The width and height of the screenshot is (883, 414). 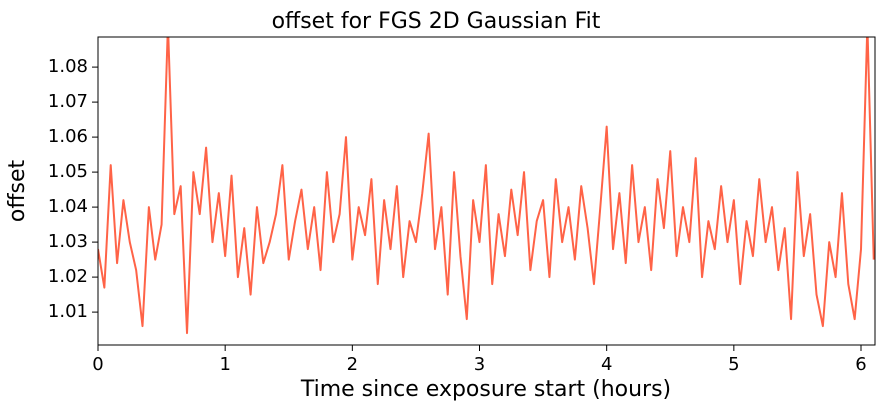 I want to click on x-axis-label: Time since exposure start (hours), so click(x=485, y=389).